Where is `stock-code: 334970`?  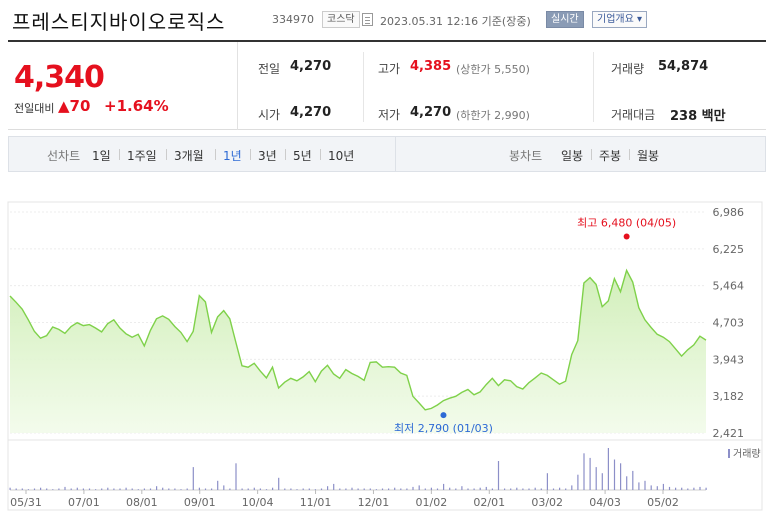
stock-code: 334970 is located at coordinates (293, 19).